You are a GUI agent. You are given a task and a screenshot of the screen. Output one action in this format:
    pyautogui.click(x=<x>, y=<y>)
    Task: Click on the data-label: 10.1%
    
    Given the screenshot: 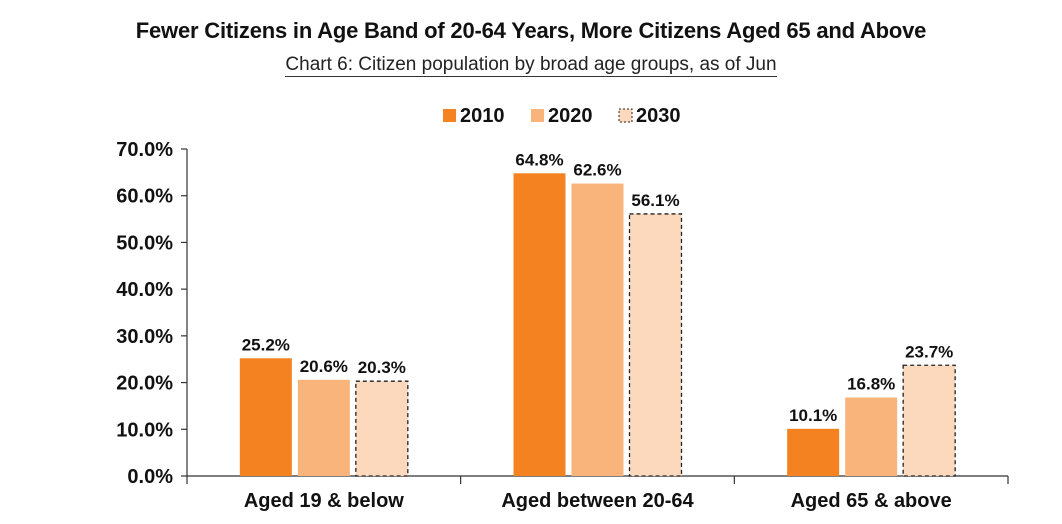 What is the action you would take?
    pyautogui.click(x=813, y=415)
    